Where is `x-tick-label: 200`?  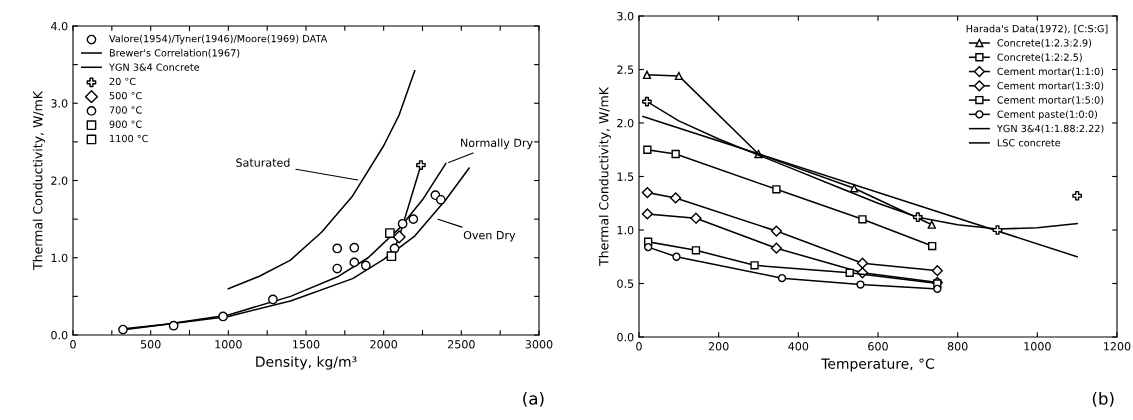
x-tick-label: 200 is located at coordinates (718, 346).